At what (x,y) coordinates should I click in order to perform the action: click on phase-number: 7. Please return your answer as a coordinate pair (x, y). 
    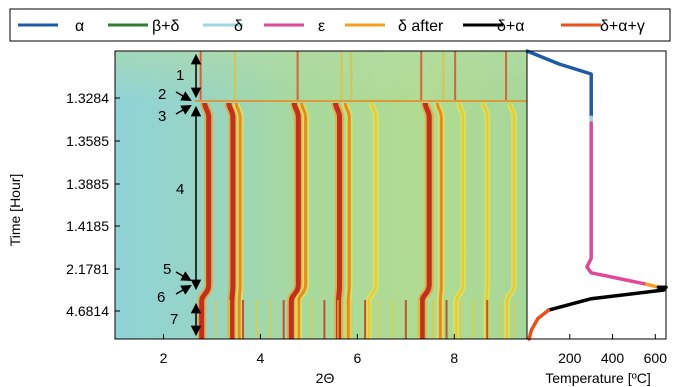
    Looking at the image, I should click on (174, 319).